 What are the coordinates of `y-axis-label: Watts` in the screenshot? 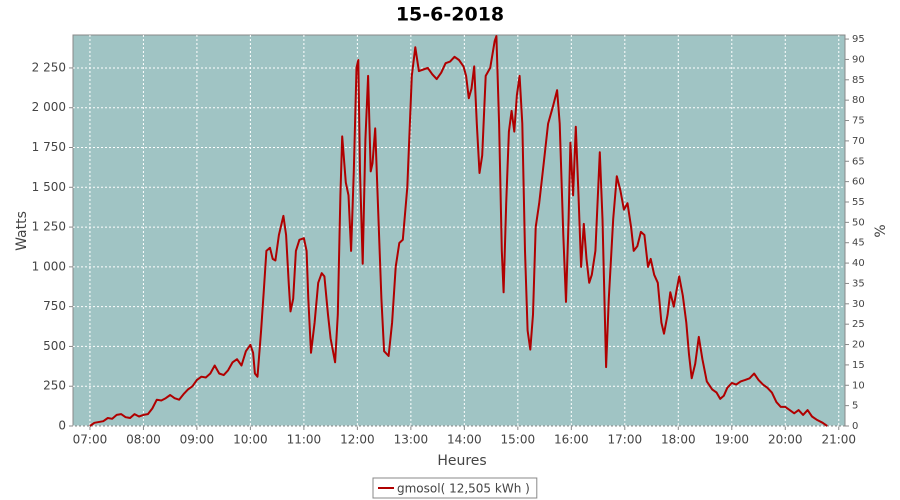 It's located at (22, 231).